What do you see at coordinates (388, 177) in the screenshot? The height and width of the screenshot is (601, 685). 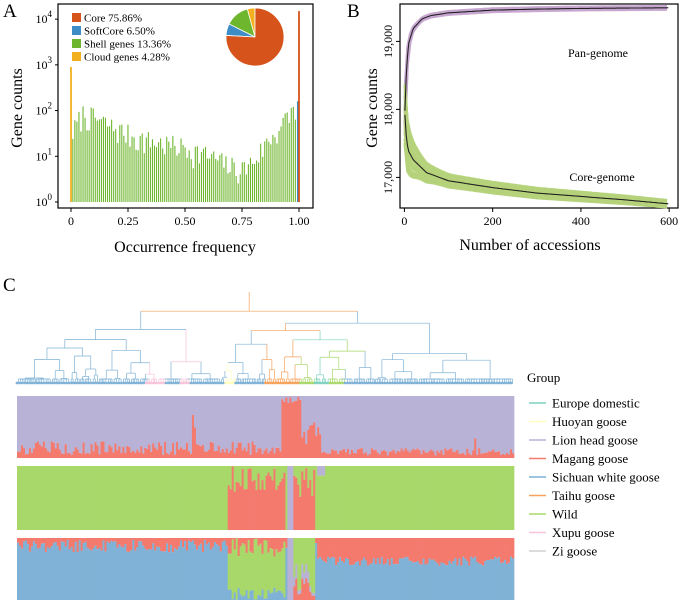 I see `b-ytick-label: 17,000` at bounding box center [388, 177].